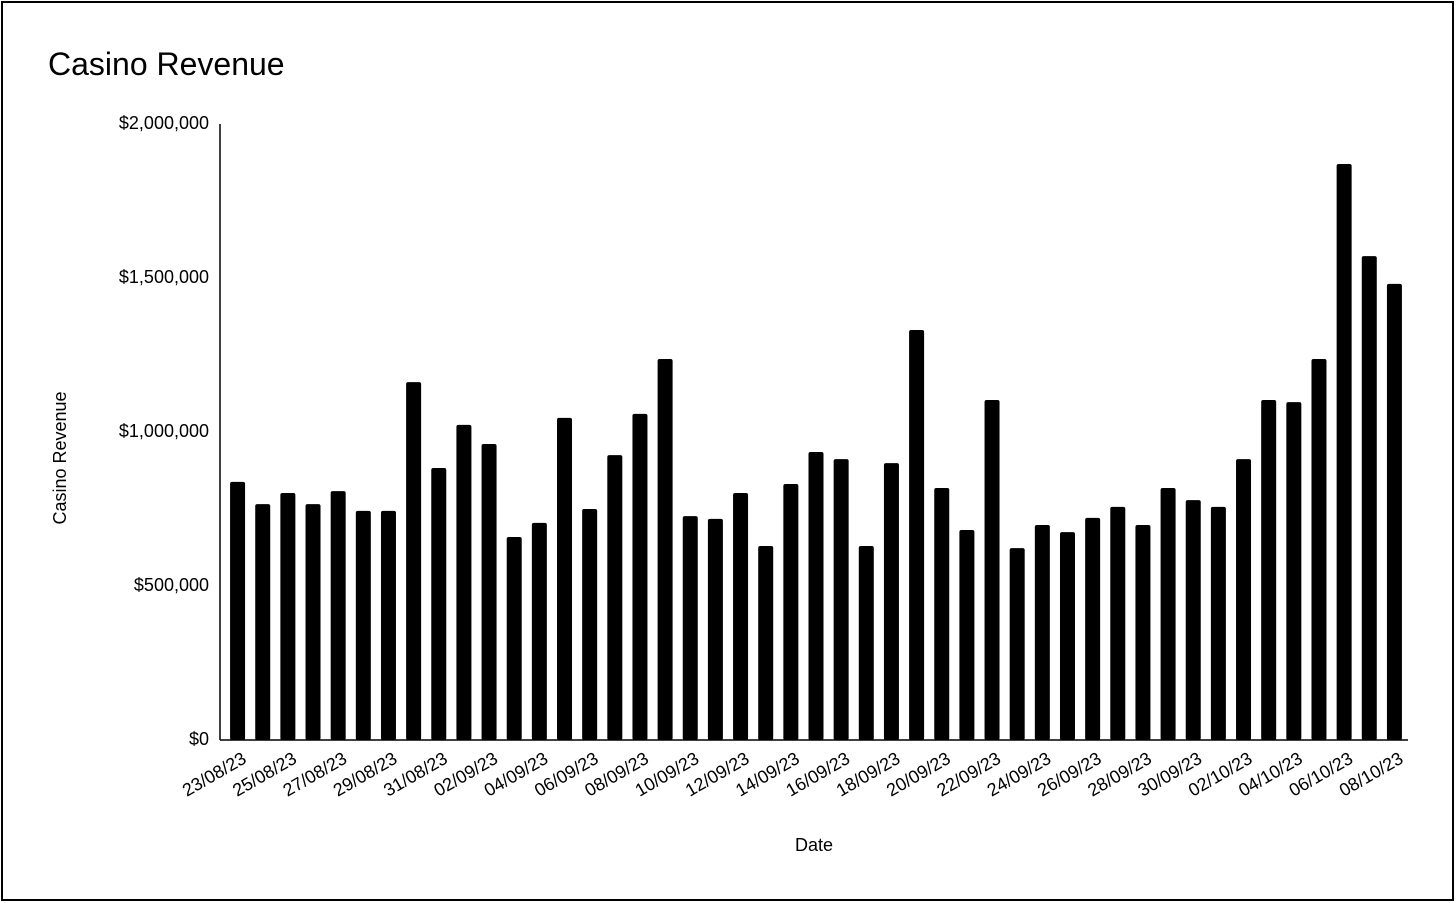 Image resolution: width=1456 pixels, height=903 pixels. I want to click on x-axis-label: Date, so click(814, 845).